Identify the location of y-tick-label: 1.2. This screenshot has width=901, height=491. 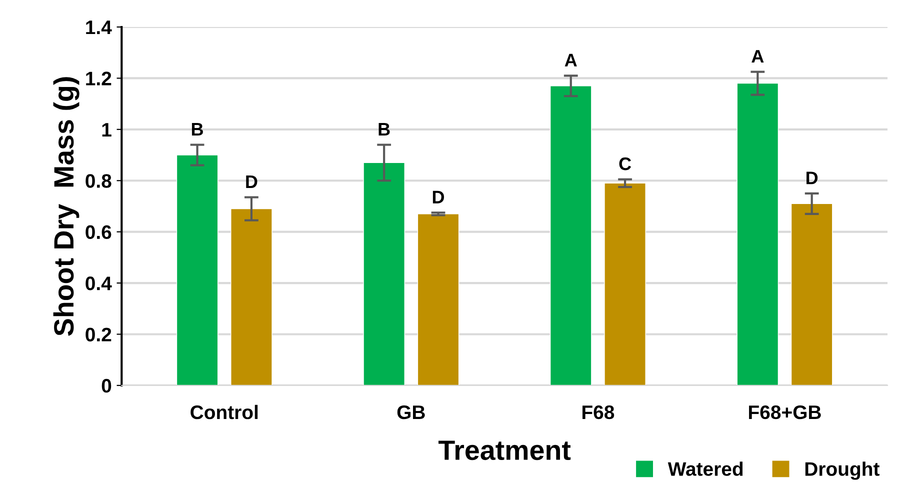
(99, 79).